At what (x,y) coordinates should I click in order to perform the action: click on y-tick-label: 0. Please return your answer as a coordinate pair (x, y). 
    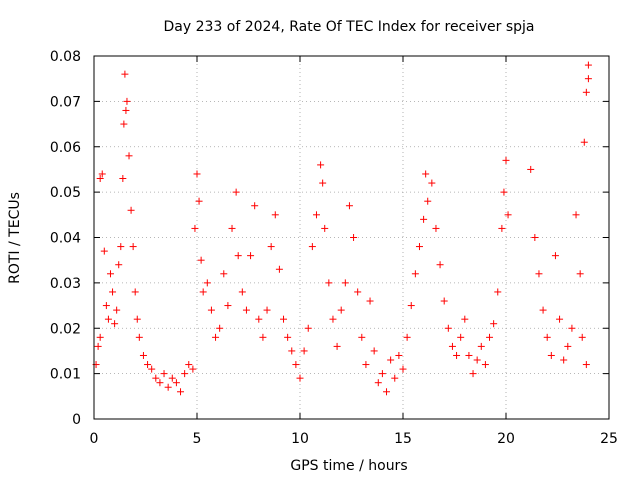
    Looking at the image, I should click on (76, 420).